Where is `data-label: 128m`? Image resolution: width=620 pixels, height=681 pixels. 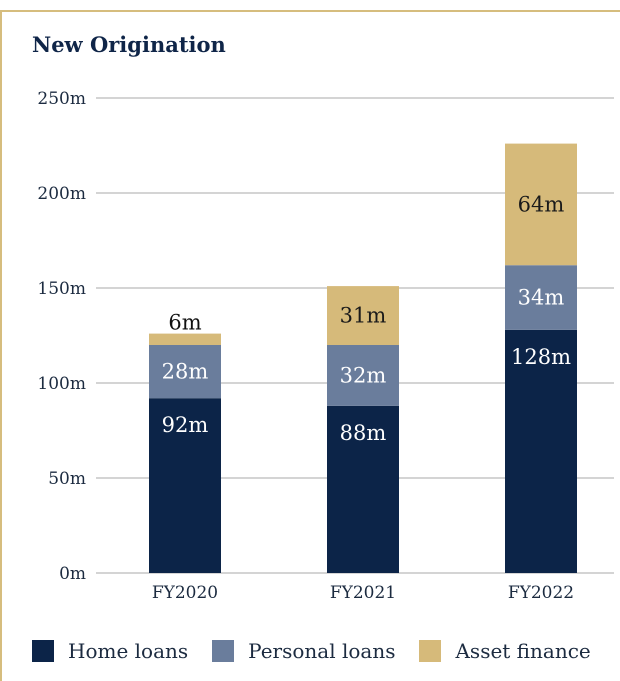 data-label: 128m is located at coordinates (541, 357).